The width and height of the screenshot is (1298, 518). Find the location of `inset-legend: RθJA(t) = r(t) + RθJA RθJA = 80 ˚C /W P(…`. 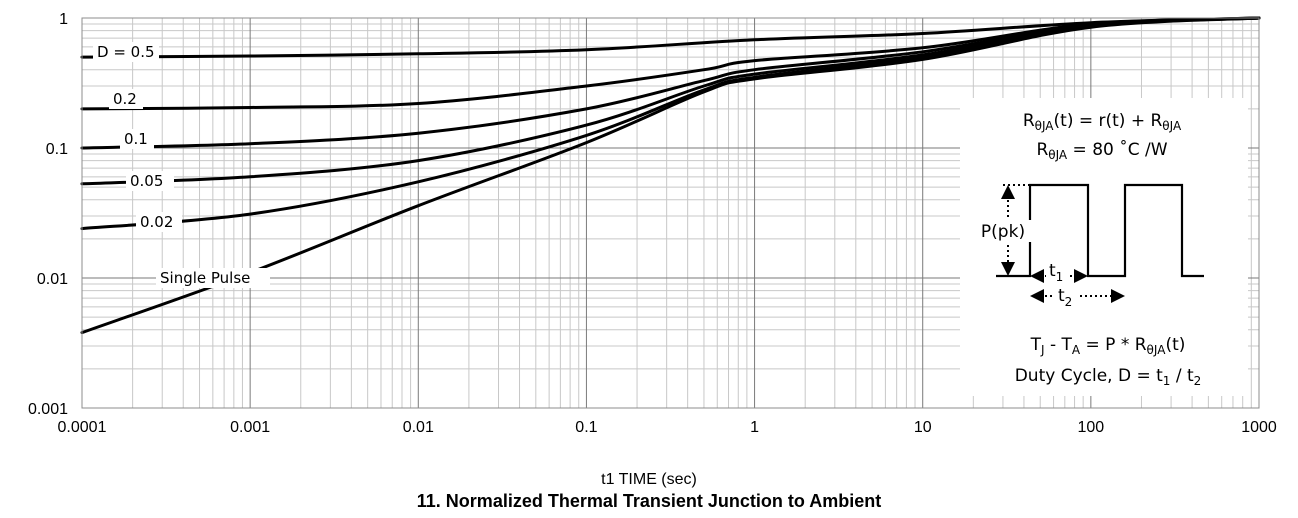

inset-legend: RθJA(t) = r(t) + RθJA RθJA = 80 ˚C /W P(… is located at coordinates (1104, 247).